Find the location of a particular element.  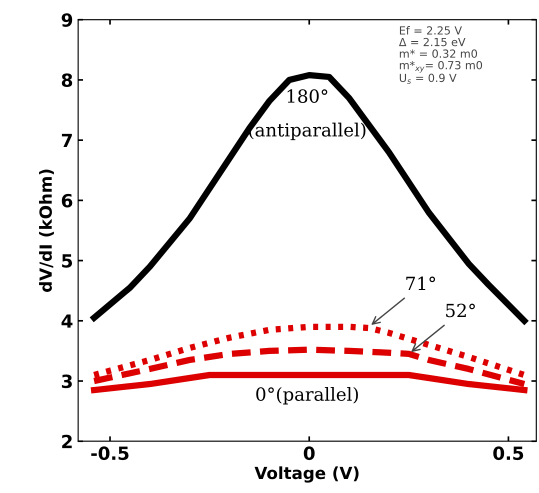

y-tick-label: 3 is located at coordinates (67, 381).